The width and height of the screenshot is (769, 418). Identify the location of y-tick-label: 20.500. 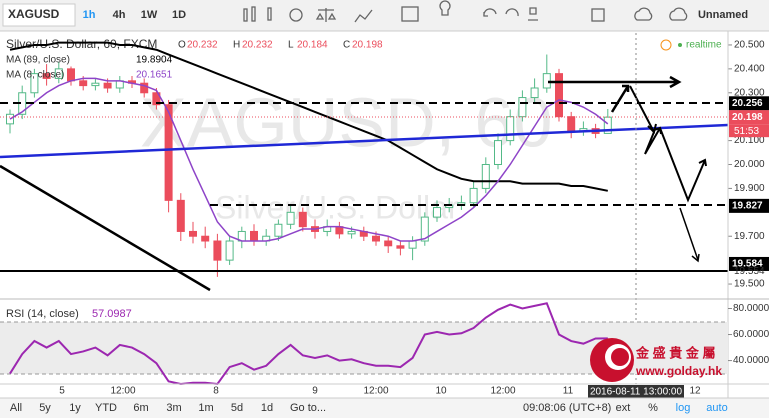
(749, 45).